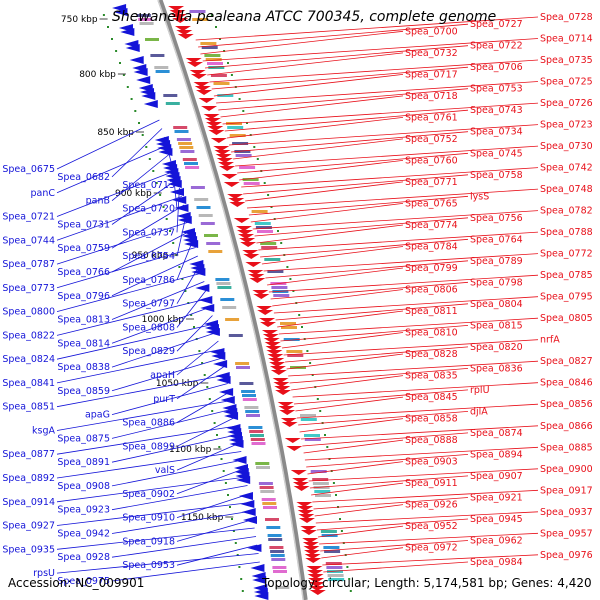 Image resolution: width=600 pixels, height=600 pixels. What do you see at coordinates (566, 60) in the screenshot?
I see `forward-gene-label: Spea_0735` at bounding box center [566, 60].